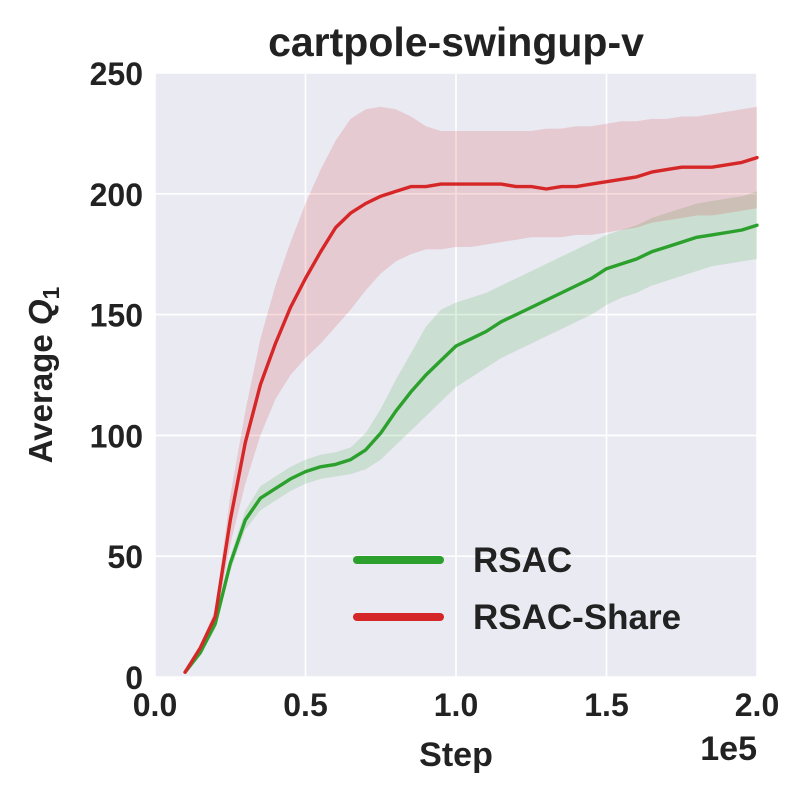 Image resolution: width=807 pixels, height=794 pixels. Describe the element at coordinates (456, 755) in the screenshot. I see `x-axis-label: Step` at that location.